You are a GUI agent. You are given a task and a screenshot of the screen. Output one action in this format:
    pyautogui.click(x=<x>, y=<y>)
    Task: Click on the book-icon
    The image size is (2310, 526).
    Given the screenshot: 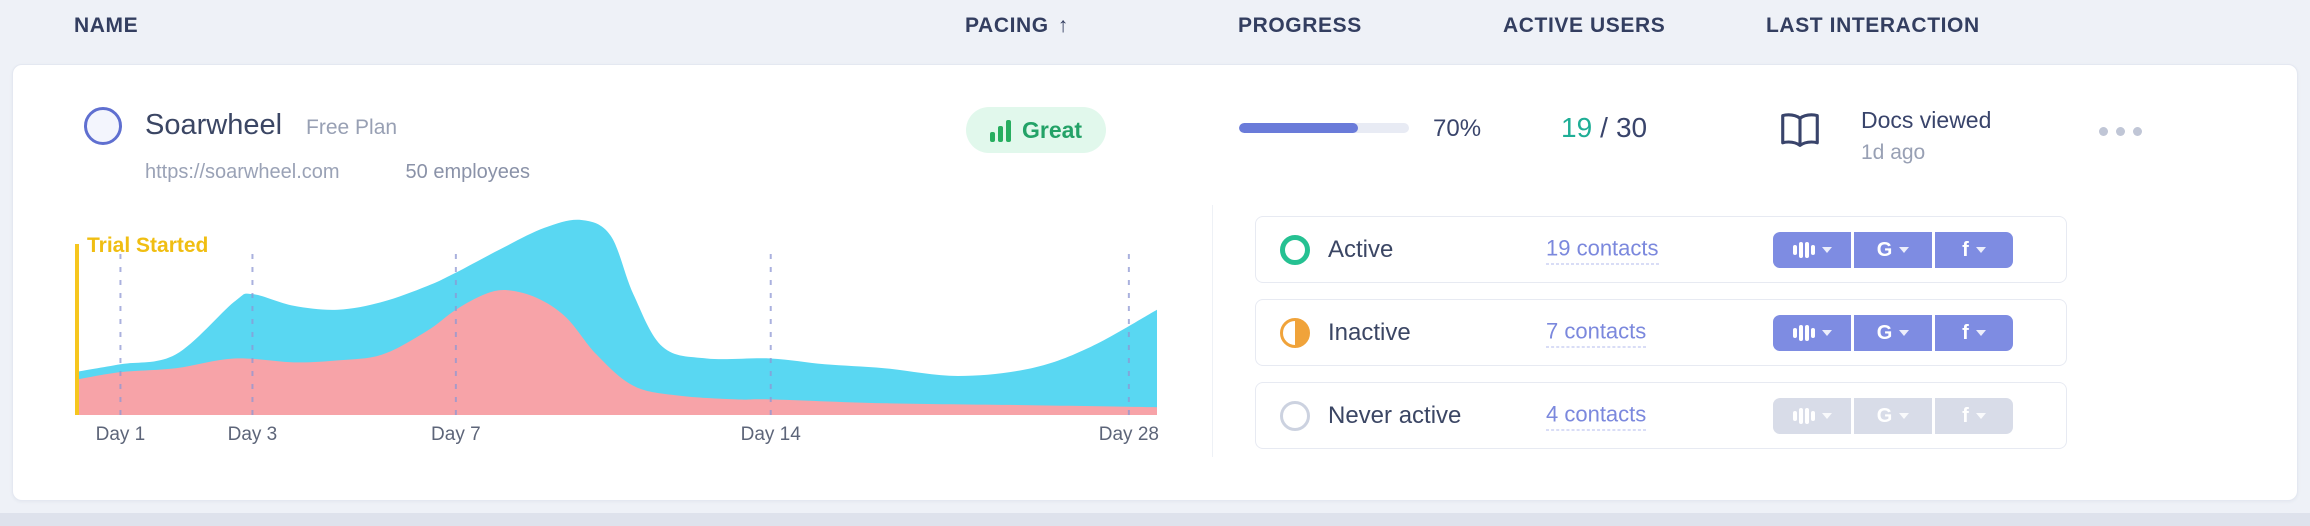 What is the action you would take?
    pyautogui.click(x=1800, y=130)
    